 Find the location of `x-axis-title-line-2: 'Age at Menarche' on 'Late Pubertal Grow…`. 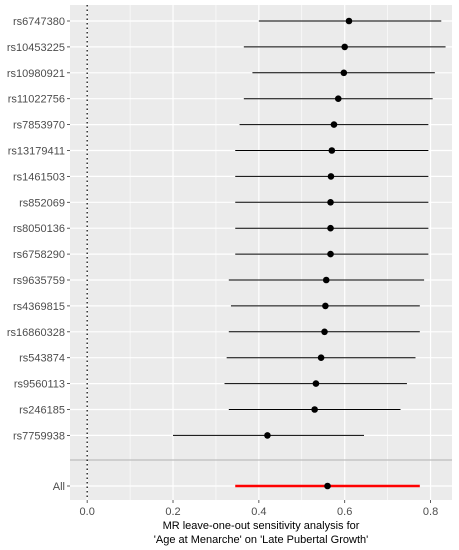

x-axis-title-line-2: 'Age at Menarche' on 'Late Pubertal Grow… is located at coordinates (261, 540).